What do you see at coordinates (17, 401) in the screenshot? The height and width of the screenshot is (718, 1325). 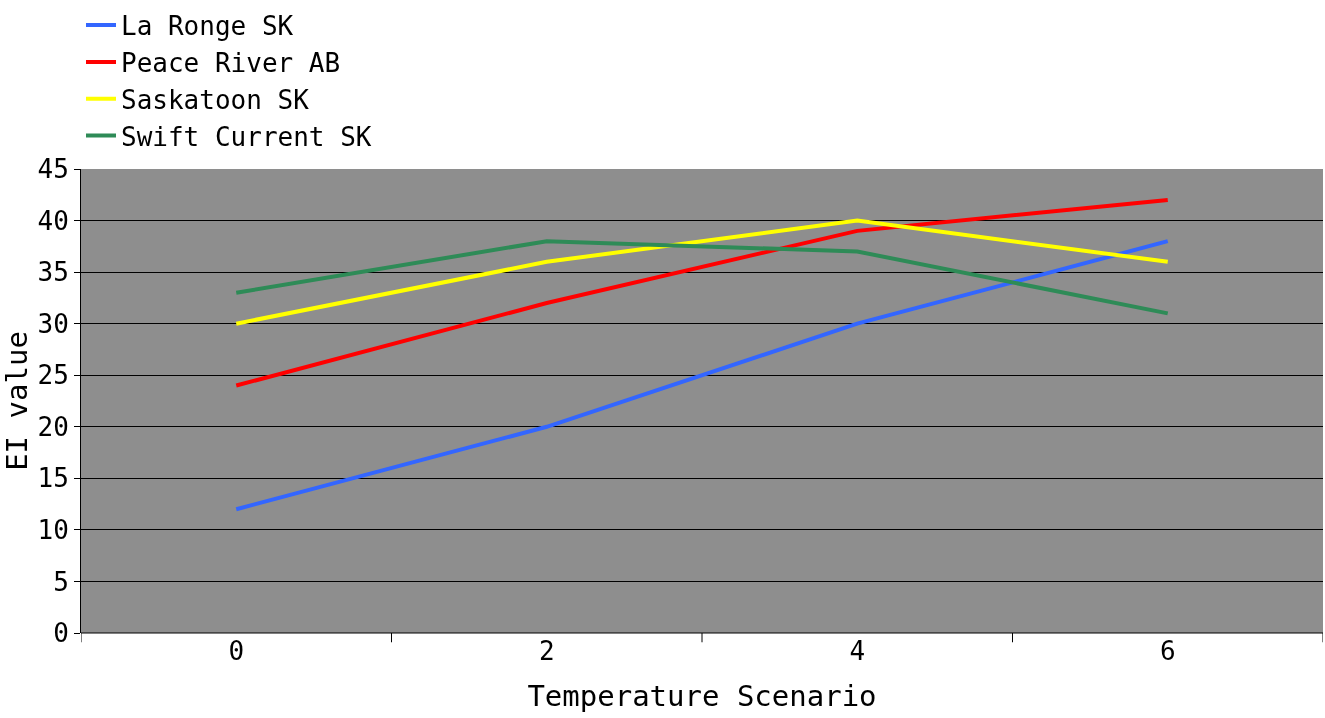 I see `y-axis-title: EI value` at bounding box center [17, 401].